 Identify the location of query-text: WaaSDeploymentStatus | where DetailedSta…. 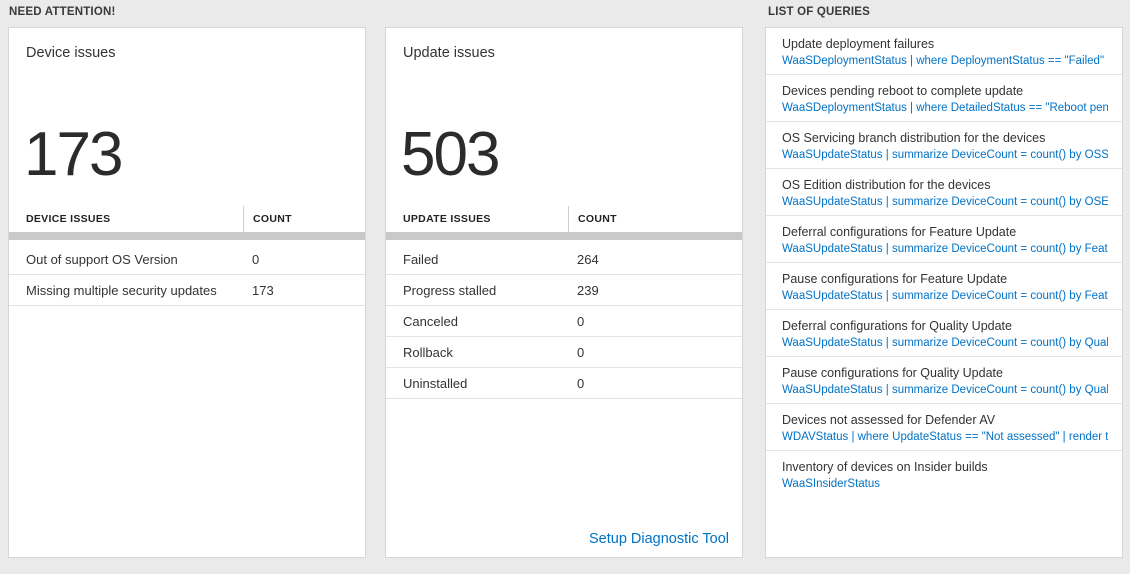
(945, 108).